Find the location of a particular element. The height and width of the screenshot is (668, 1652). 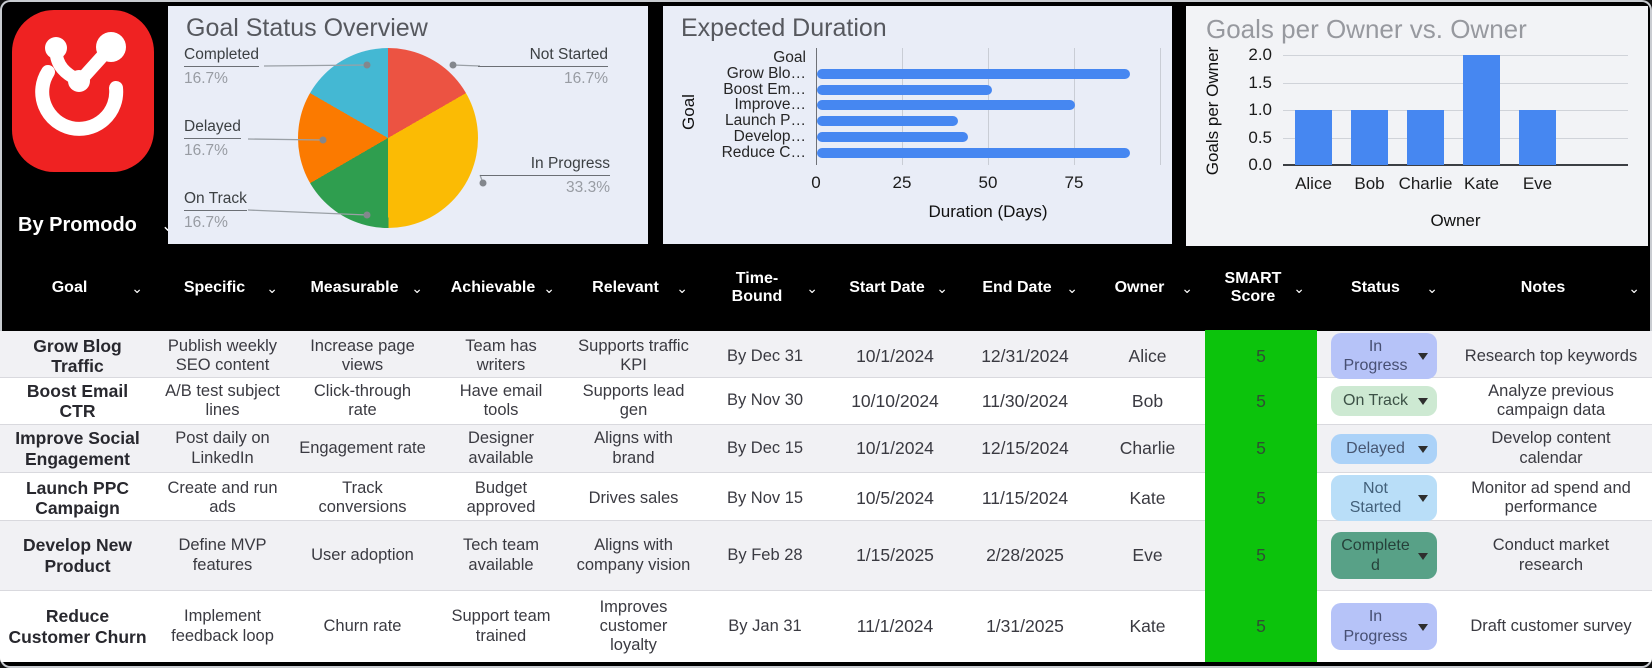

duration-chart-title: Expected Duration is located at coordinates (784, 28).